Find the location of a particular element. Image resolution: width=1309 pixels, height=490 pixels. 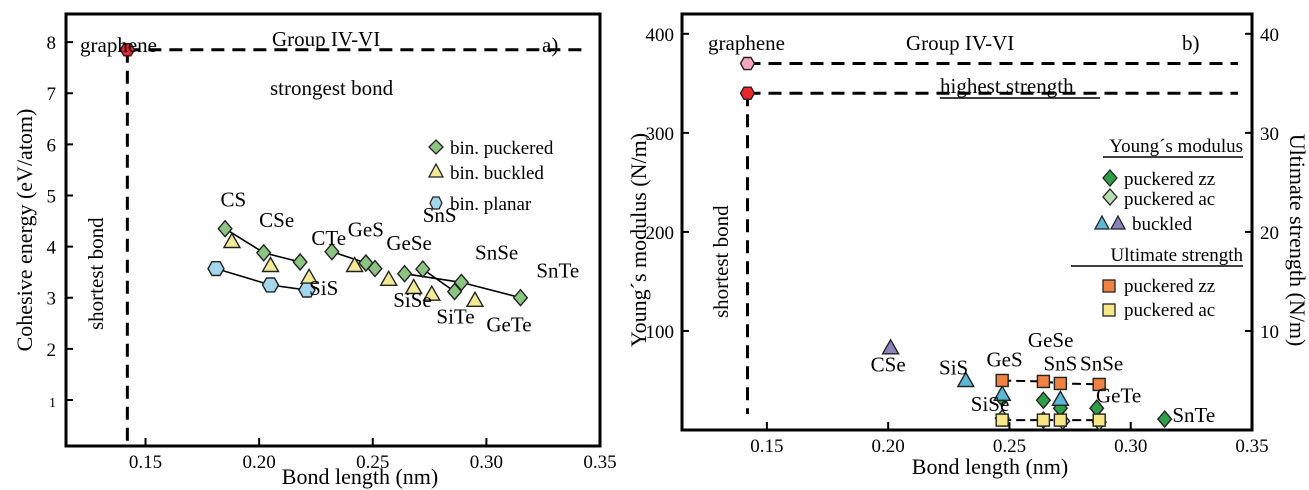

legend-b-zz-marker is located at coordinates (1110, 178).